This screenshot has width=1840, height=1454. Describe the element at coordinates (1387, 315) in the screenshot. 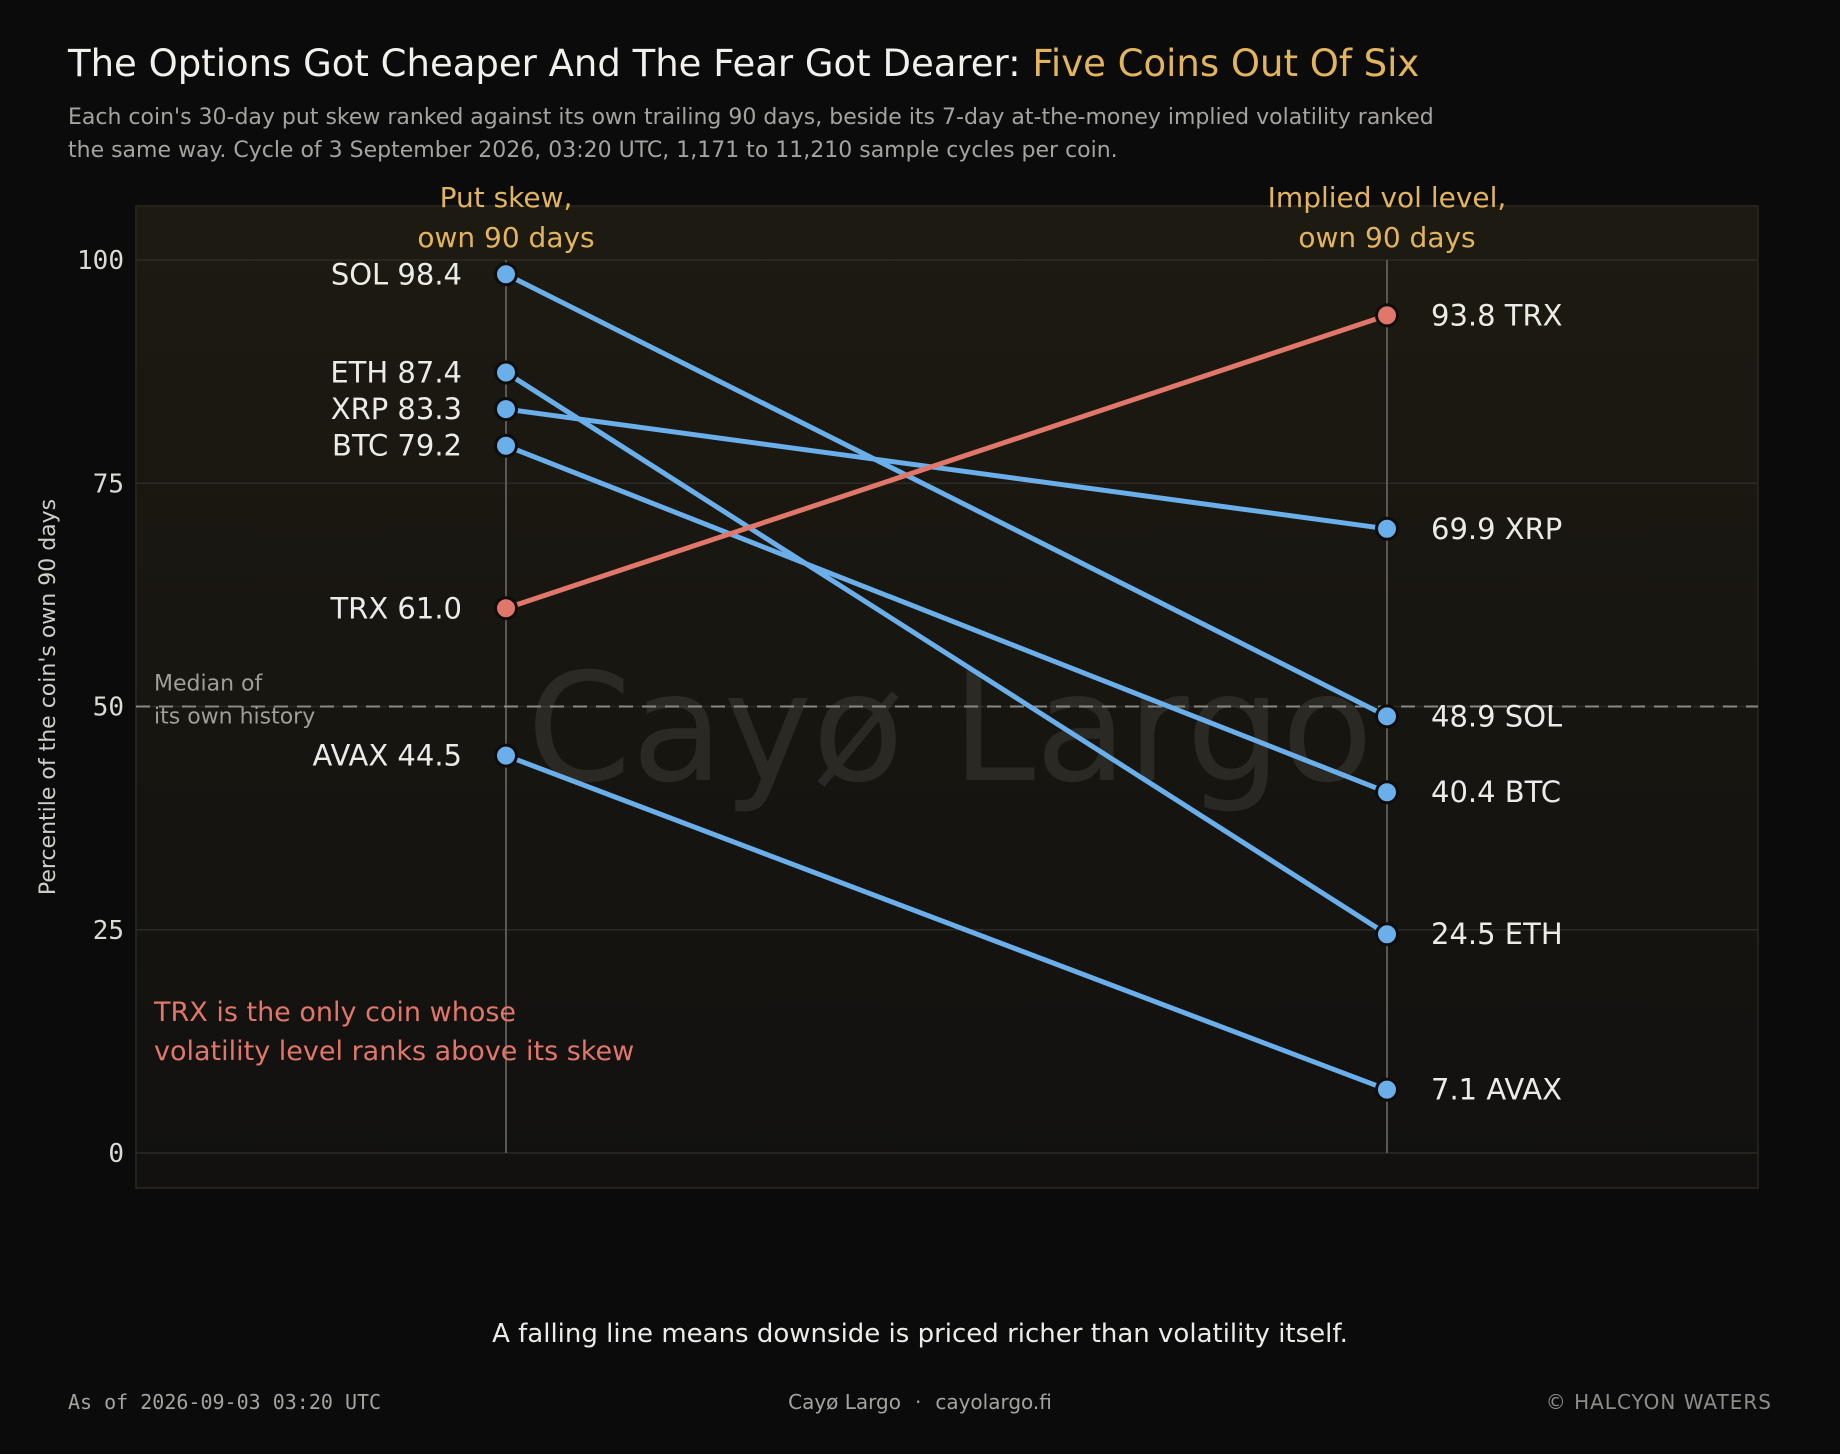

I see `point-trx-vol` at that location.